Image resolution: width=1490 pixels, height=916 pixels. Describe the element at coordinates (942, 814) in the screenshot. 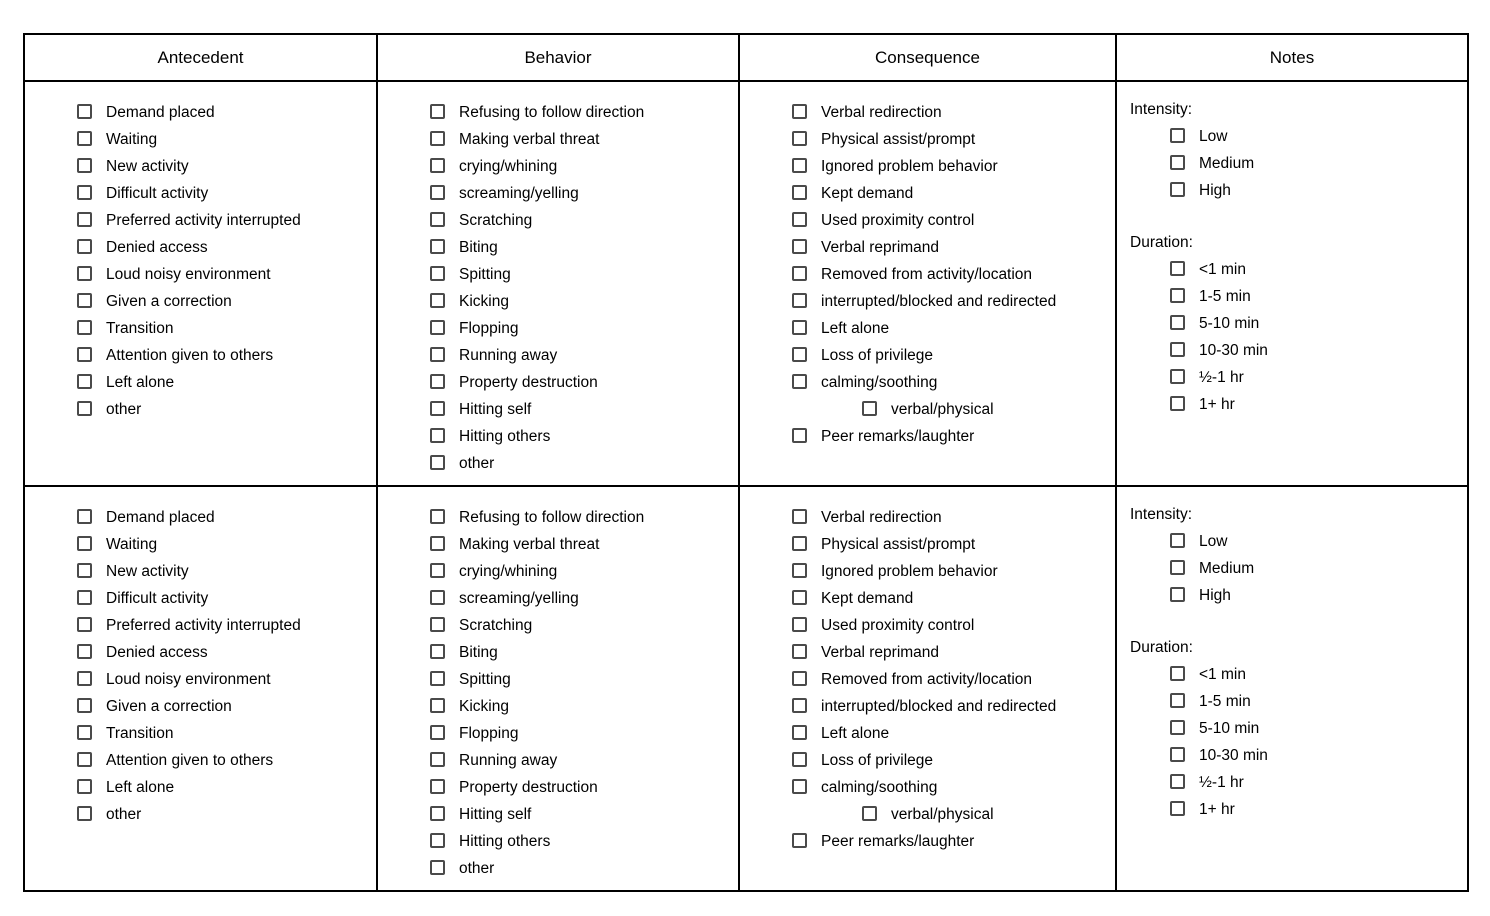

I see `checklist-item-label: verbal/physical` at that location.